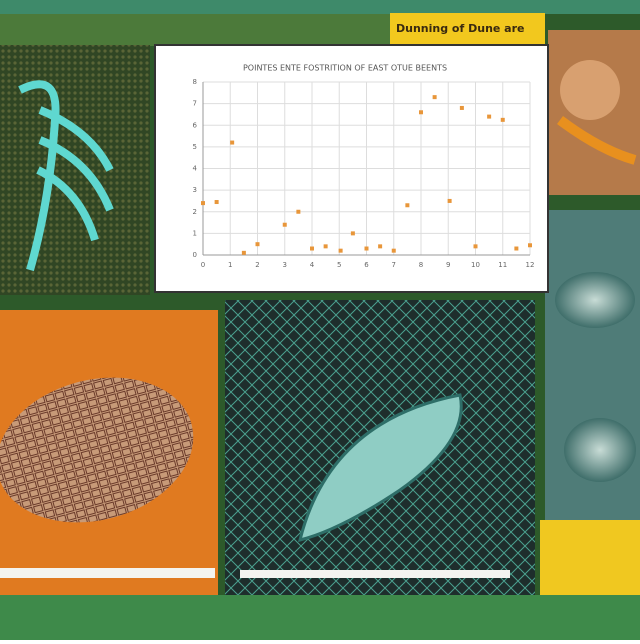 The height and width of the screenshot is (644, 640). What do you see at coordinates (195, 190) in the screenshot?
I see `y-tick-label: 3` at bounding box center [195, 190].